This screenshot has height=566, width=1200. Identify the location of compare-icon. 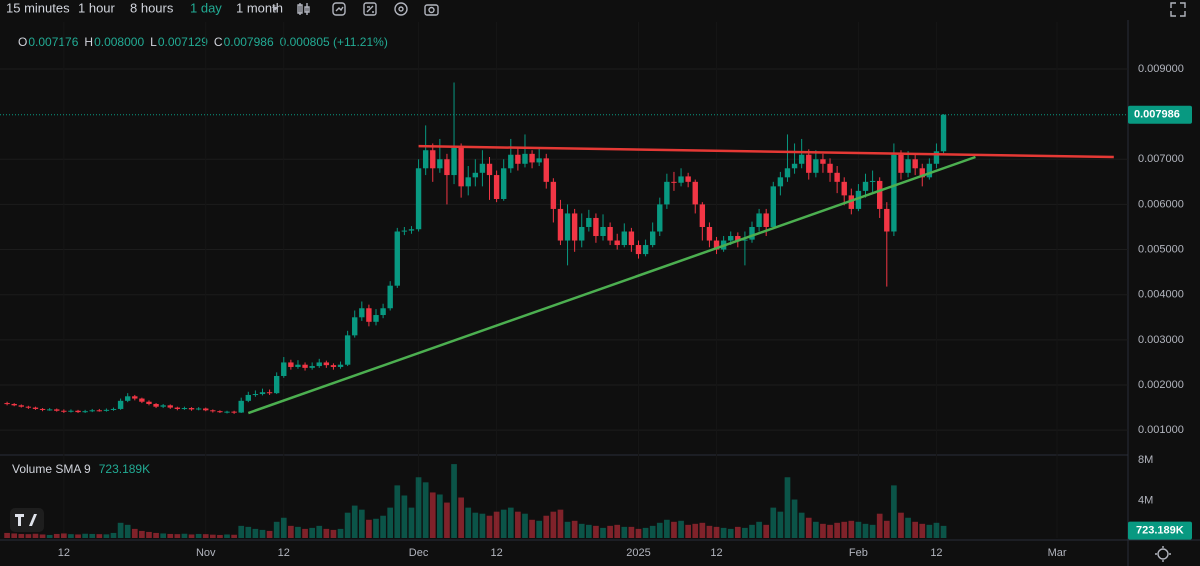
(370, 9).